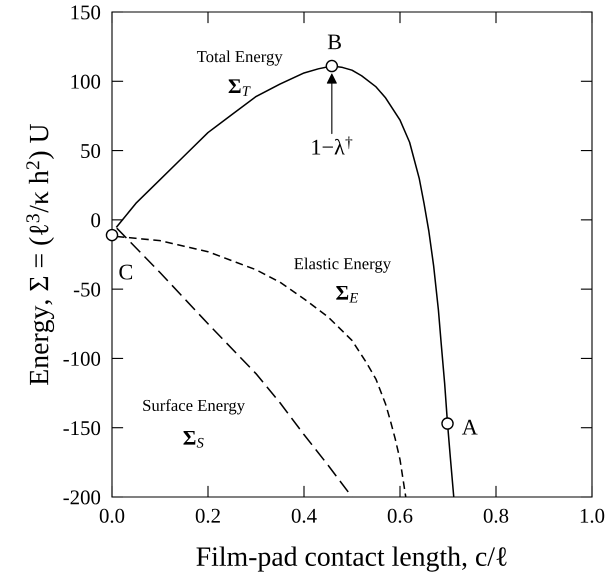  Describe the element at coordinates (125, 272) in the screenshot. I see `annotation: C` at that location.